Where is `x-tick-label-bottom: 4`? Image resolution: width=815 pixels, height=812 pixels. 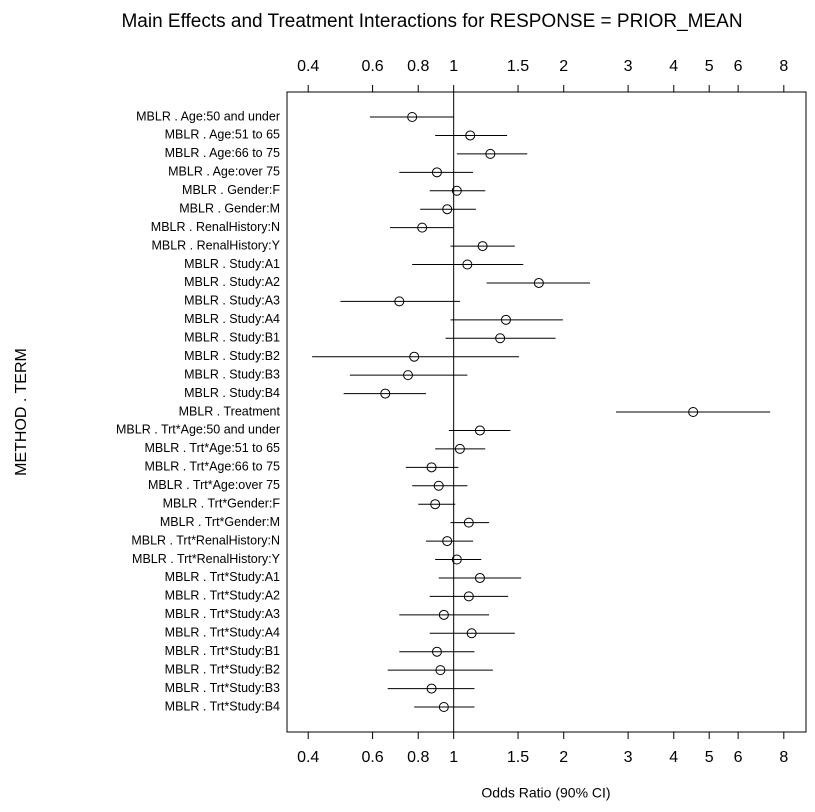
x-tick-label-bottom: 4 is located at coordinates (673, 757).